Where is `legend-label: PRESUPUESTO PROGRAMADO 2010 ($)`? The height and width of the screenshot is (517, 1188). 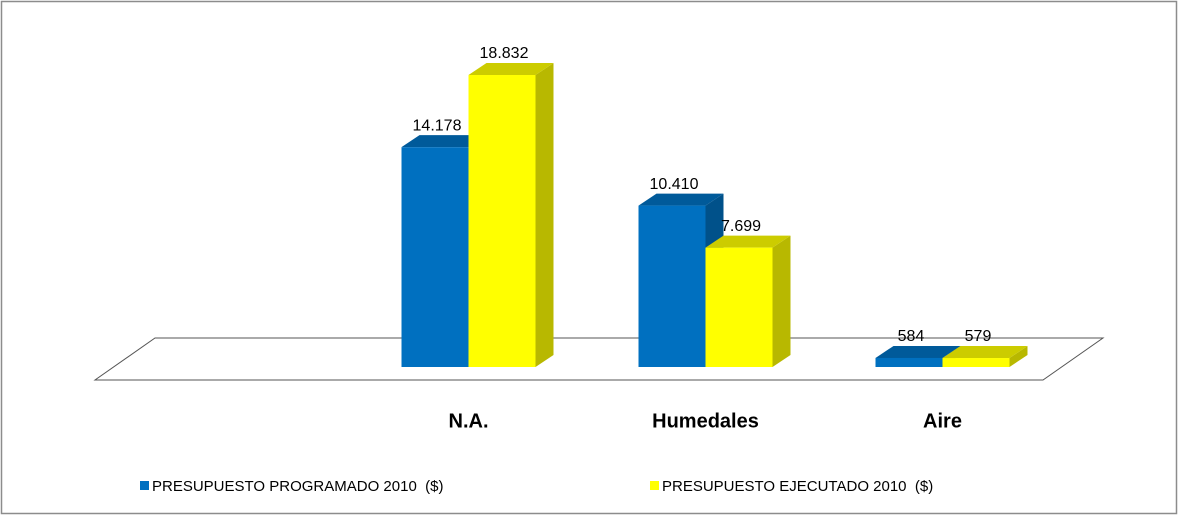 legend-label: PRESUPUESTO PROGRAMADO 2010 ($) is located at coordinates (297, 486).